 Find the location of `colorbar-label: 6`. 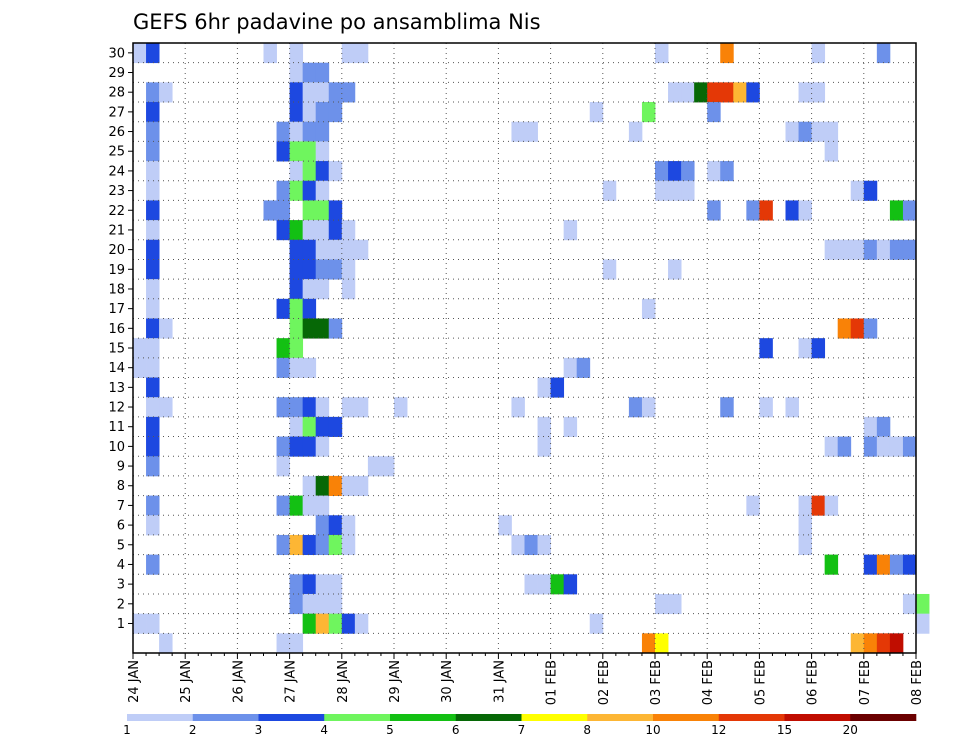

colorbar-label: 6 is located at coordinates (456, 730).